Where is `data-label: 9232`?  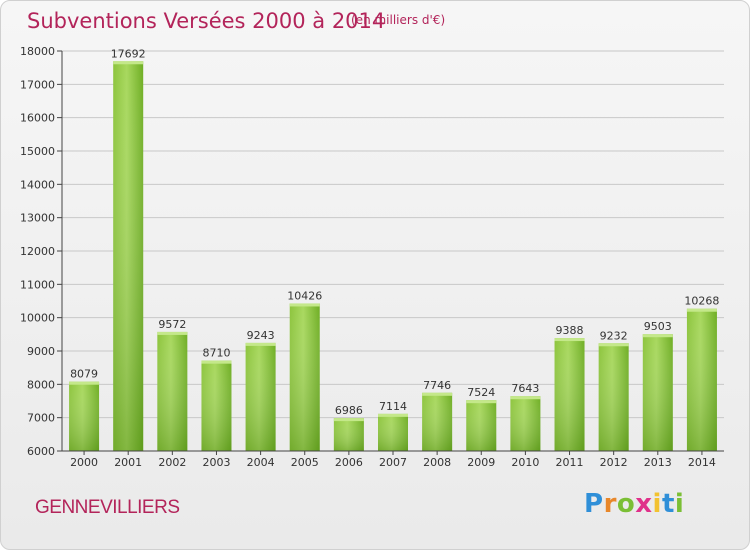 data-label: 9232 is located at coordinates (614, 335).